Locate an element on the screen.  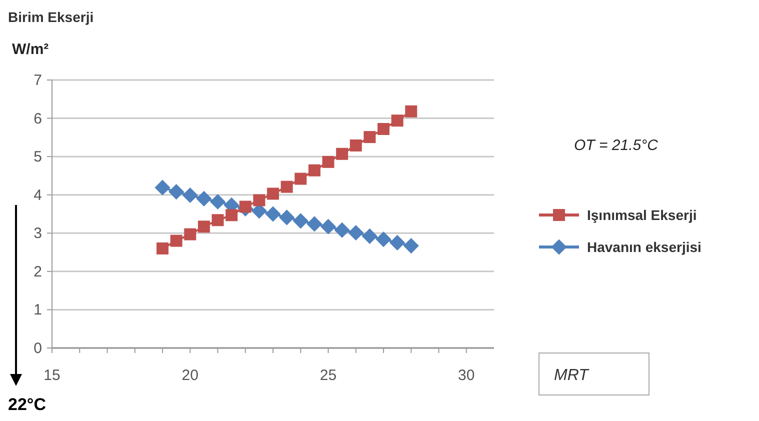
y-tick-label: 1 is located at coordinates (38, 310).